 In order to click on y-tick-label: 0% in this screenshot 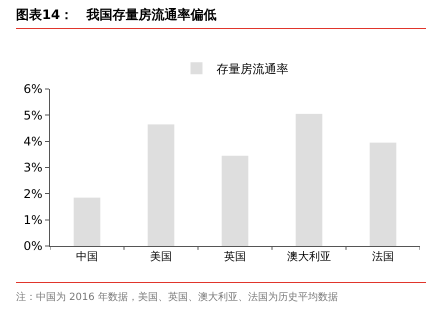, I will do `click(33, 246)`.